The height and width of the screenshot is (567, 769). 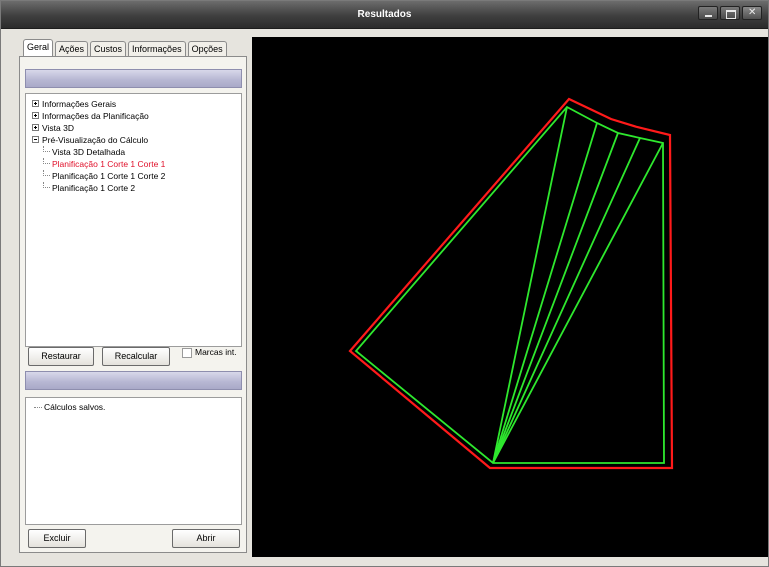 What do you see at coordinates (136, 104) in the screenshot?
I see `tree-item-informacoes-gerais: Informações Gerais` at bounding box center [136, 104].